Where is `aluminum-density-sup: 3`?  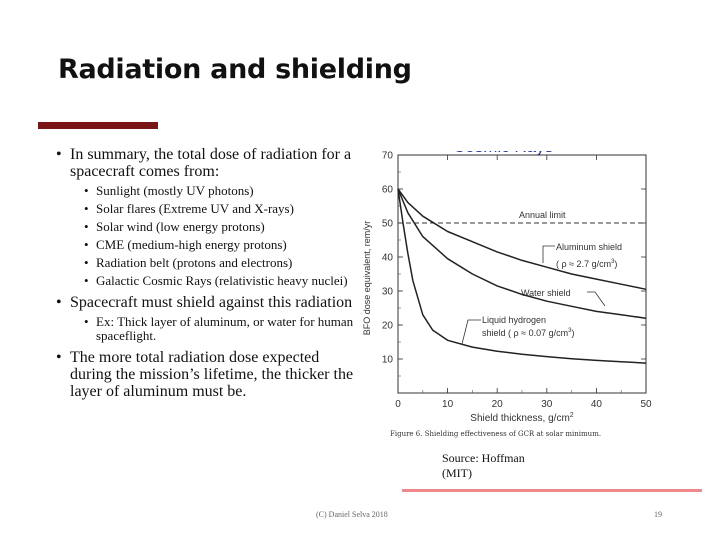 aluminum-density-sup: 3 is located at coordinates (613, 262).